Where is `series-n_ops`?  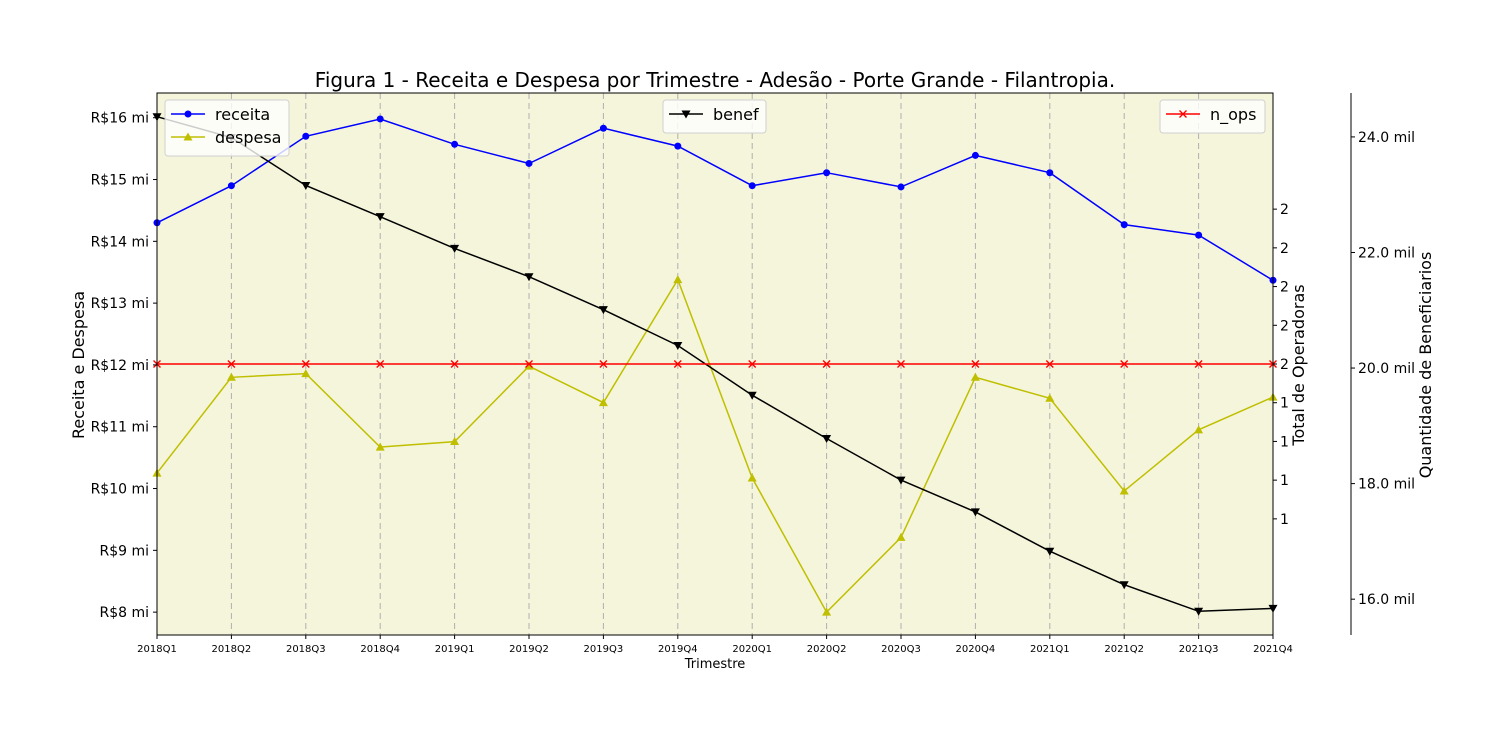
series-n_ops is located at coordinates (715, 364).